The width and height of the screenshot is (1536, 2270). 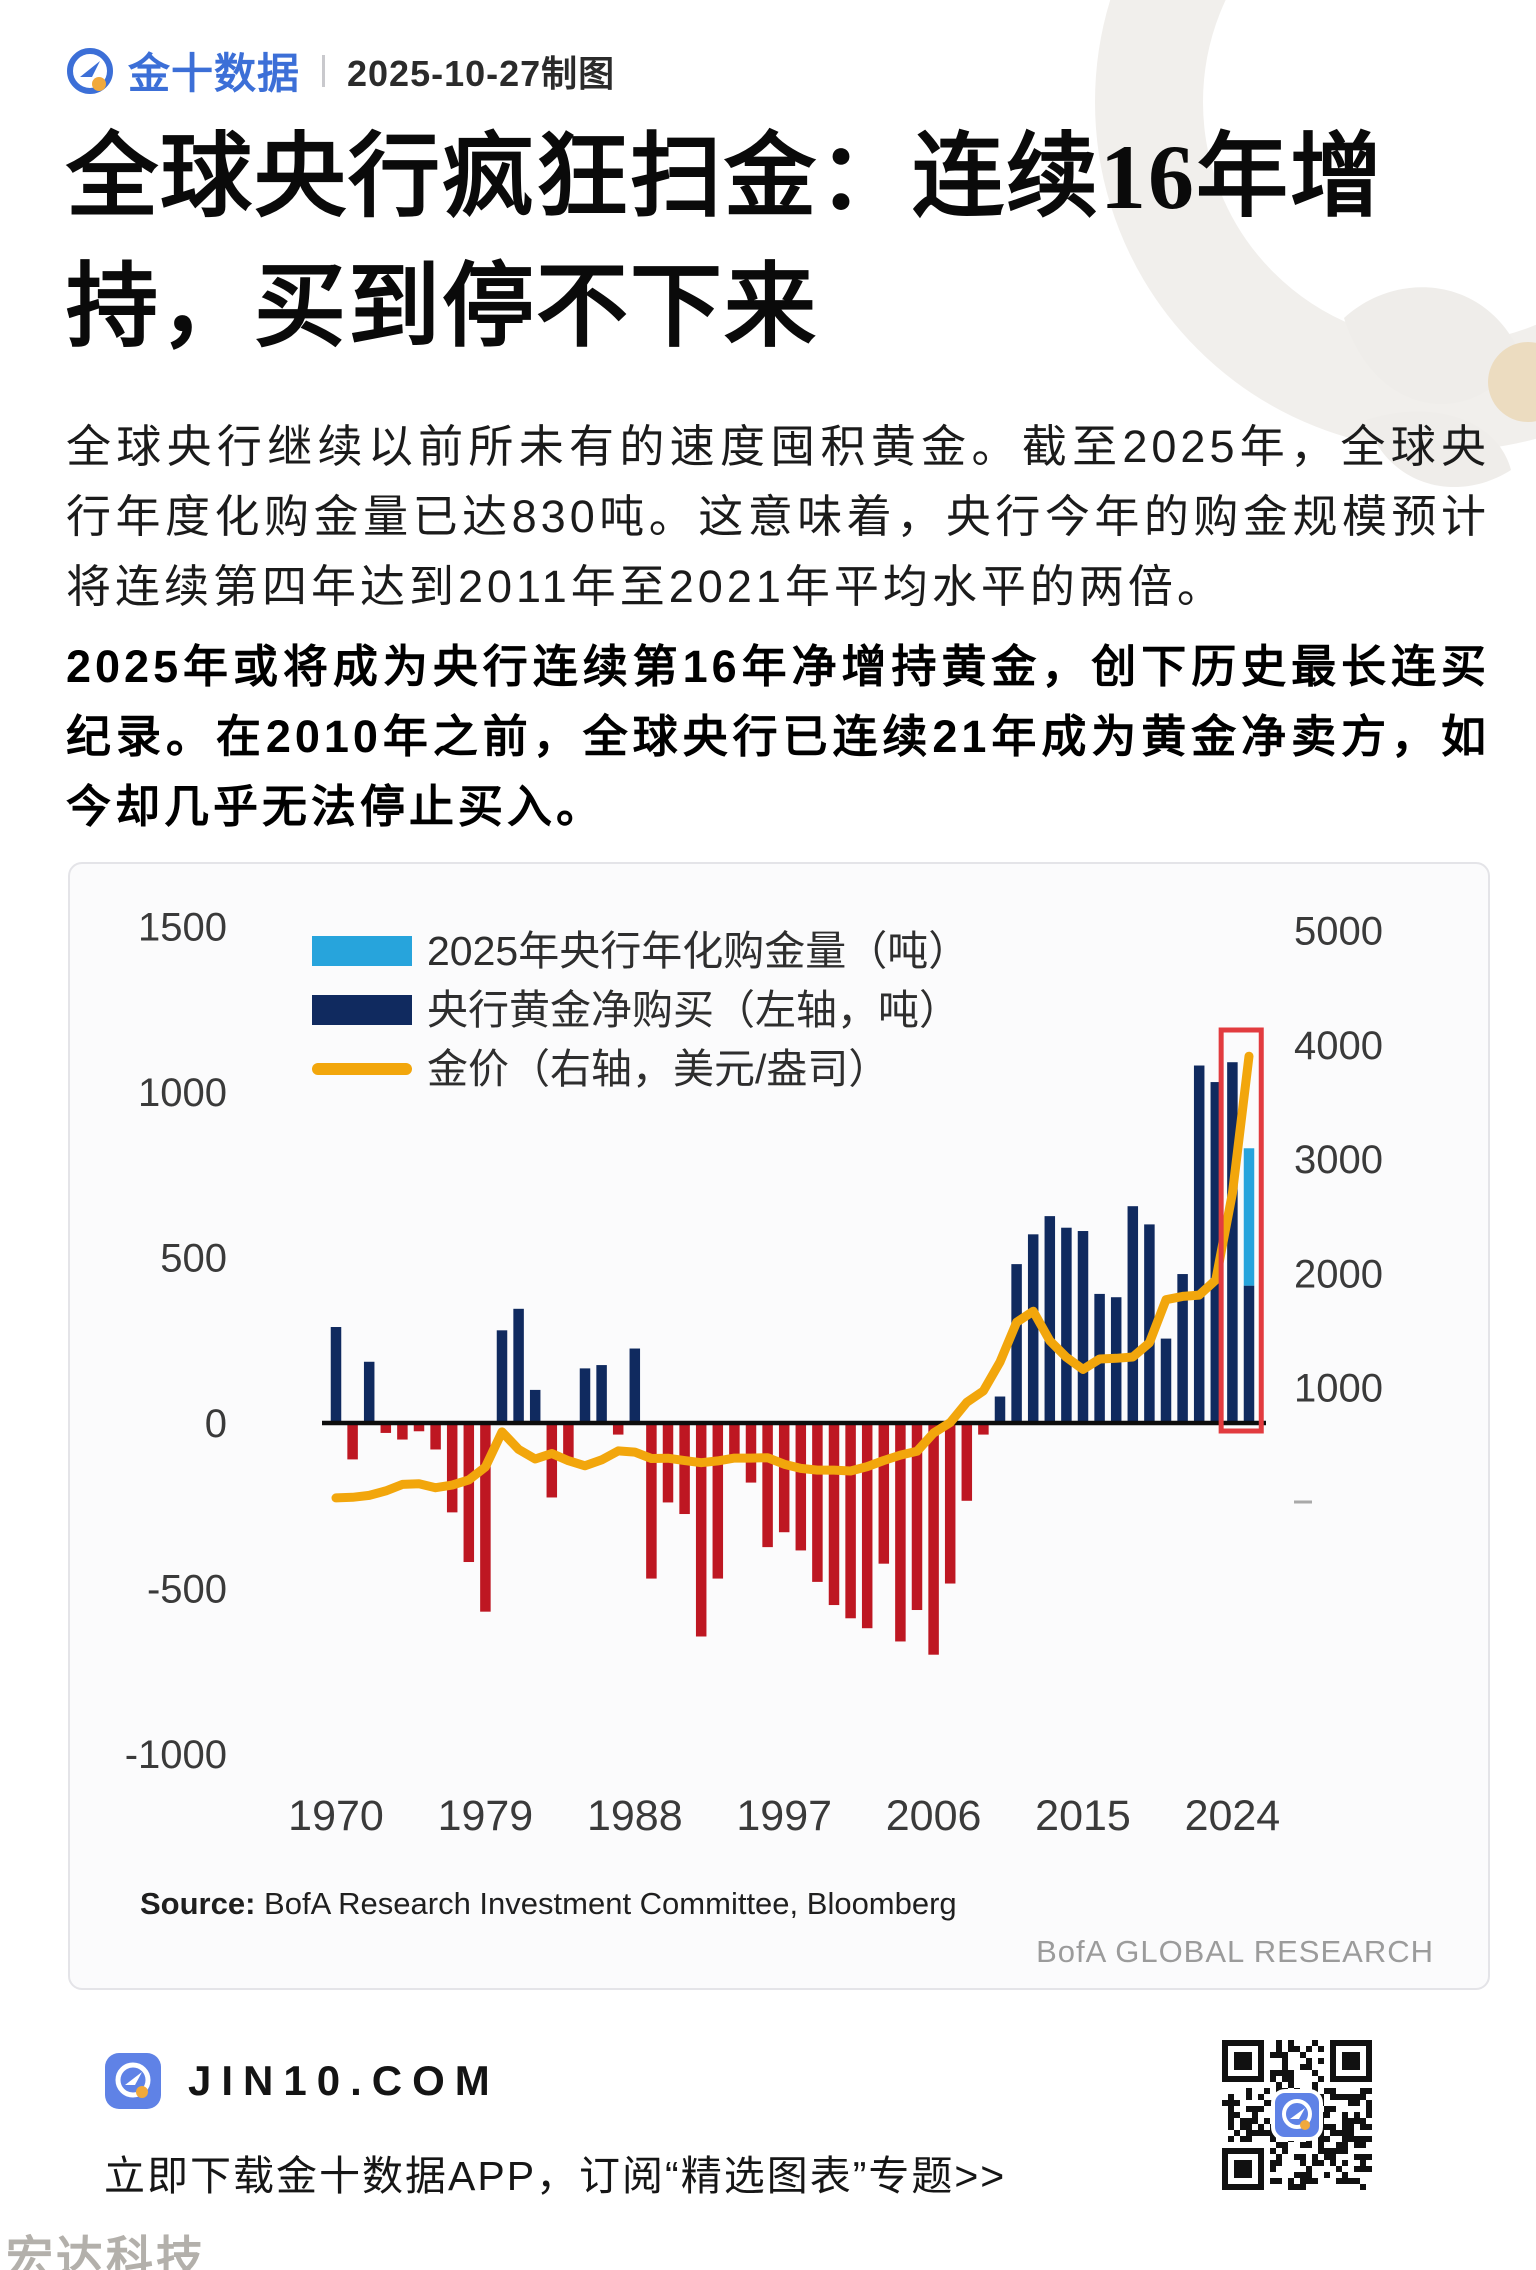 I want to click on svg-text: 1500, so click(x=182, y=928).